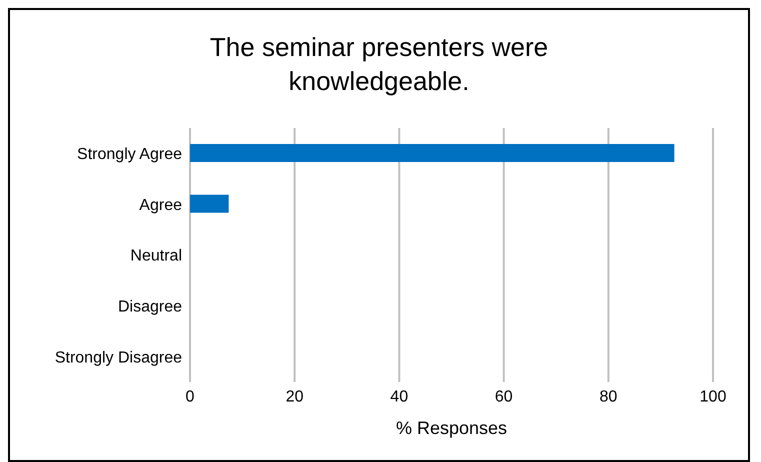 This screenshot has width=761, height=462. Describe the element at coordinates (399, 397) in the screenshot. I see `x-tick-label: 40` at that location.